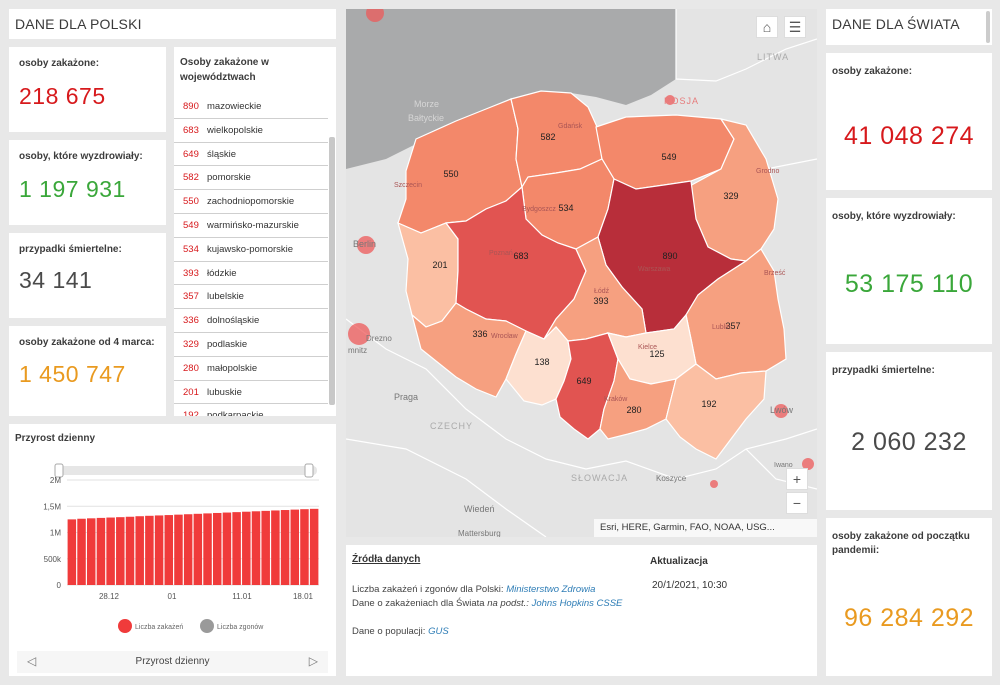 The height and width of the screenshot is (685, 1000). What do you see at coordinates (251, 369) in the screenshot?
I see `list-item: 280 małopolskie` at bounding box center [251, 369].